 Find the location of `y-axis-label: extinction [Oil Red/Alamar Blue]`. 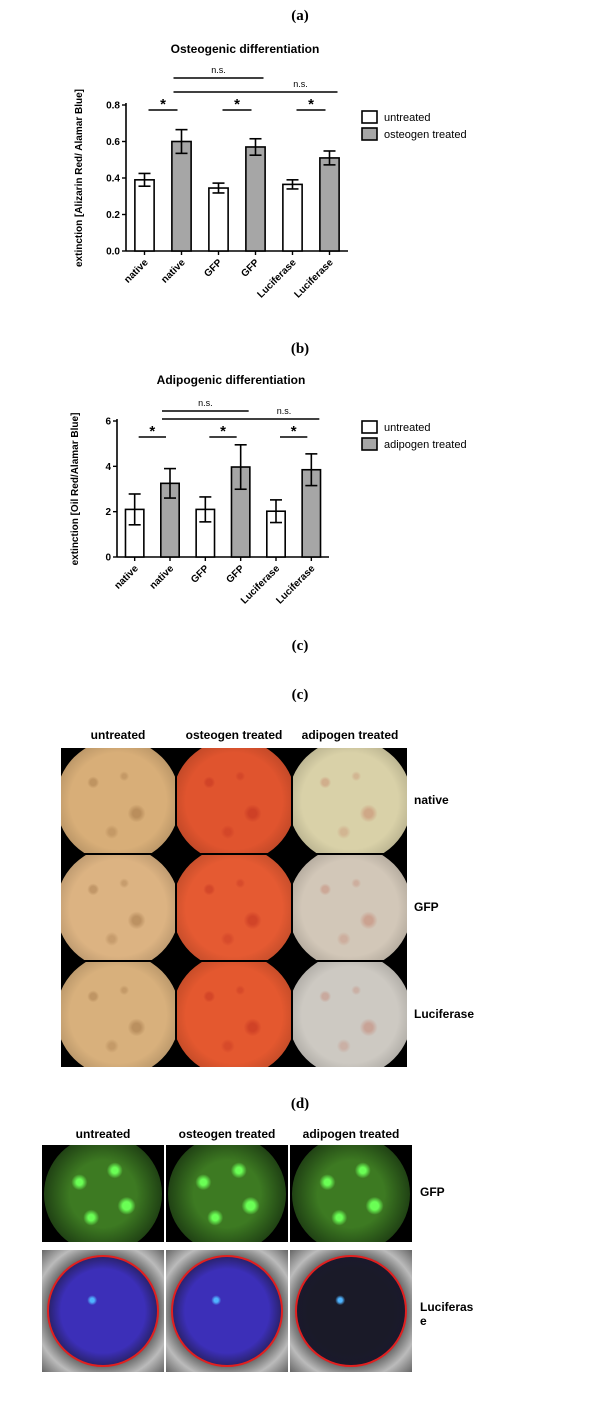

y-axis-label: extinction [Oil Red/Alamar Blue] is located at coordinates (75, 489).